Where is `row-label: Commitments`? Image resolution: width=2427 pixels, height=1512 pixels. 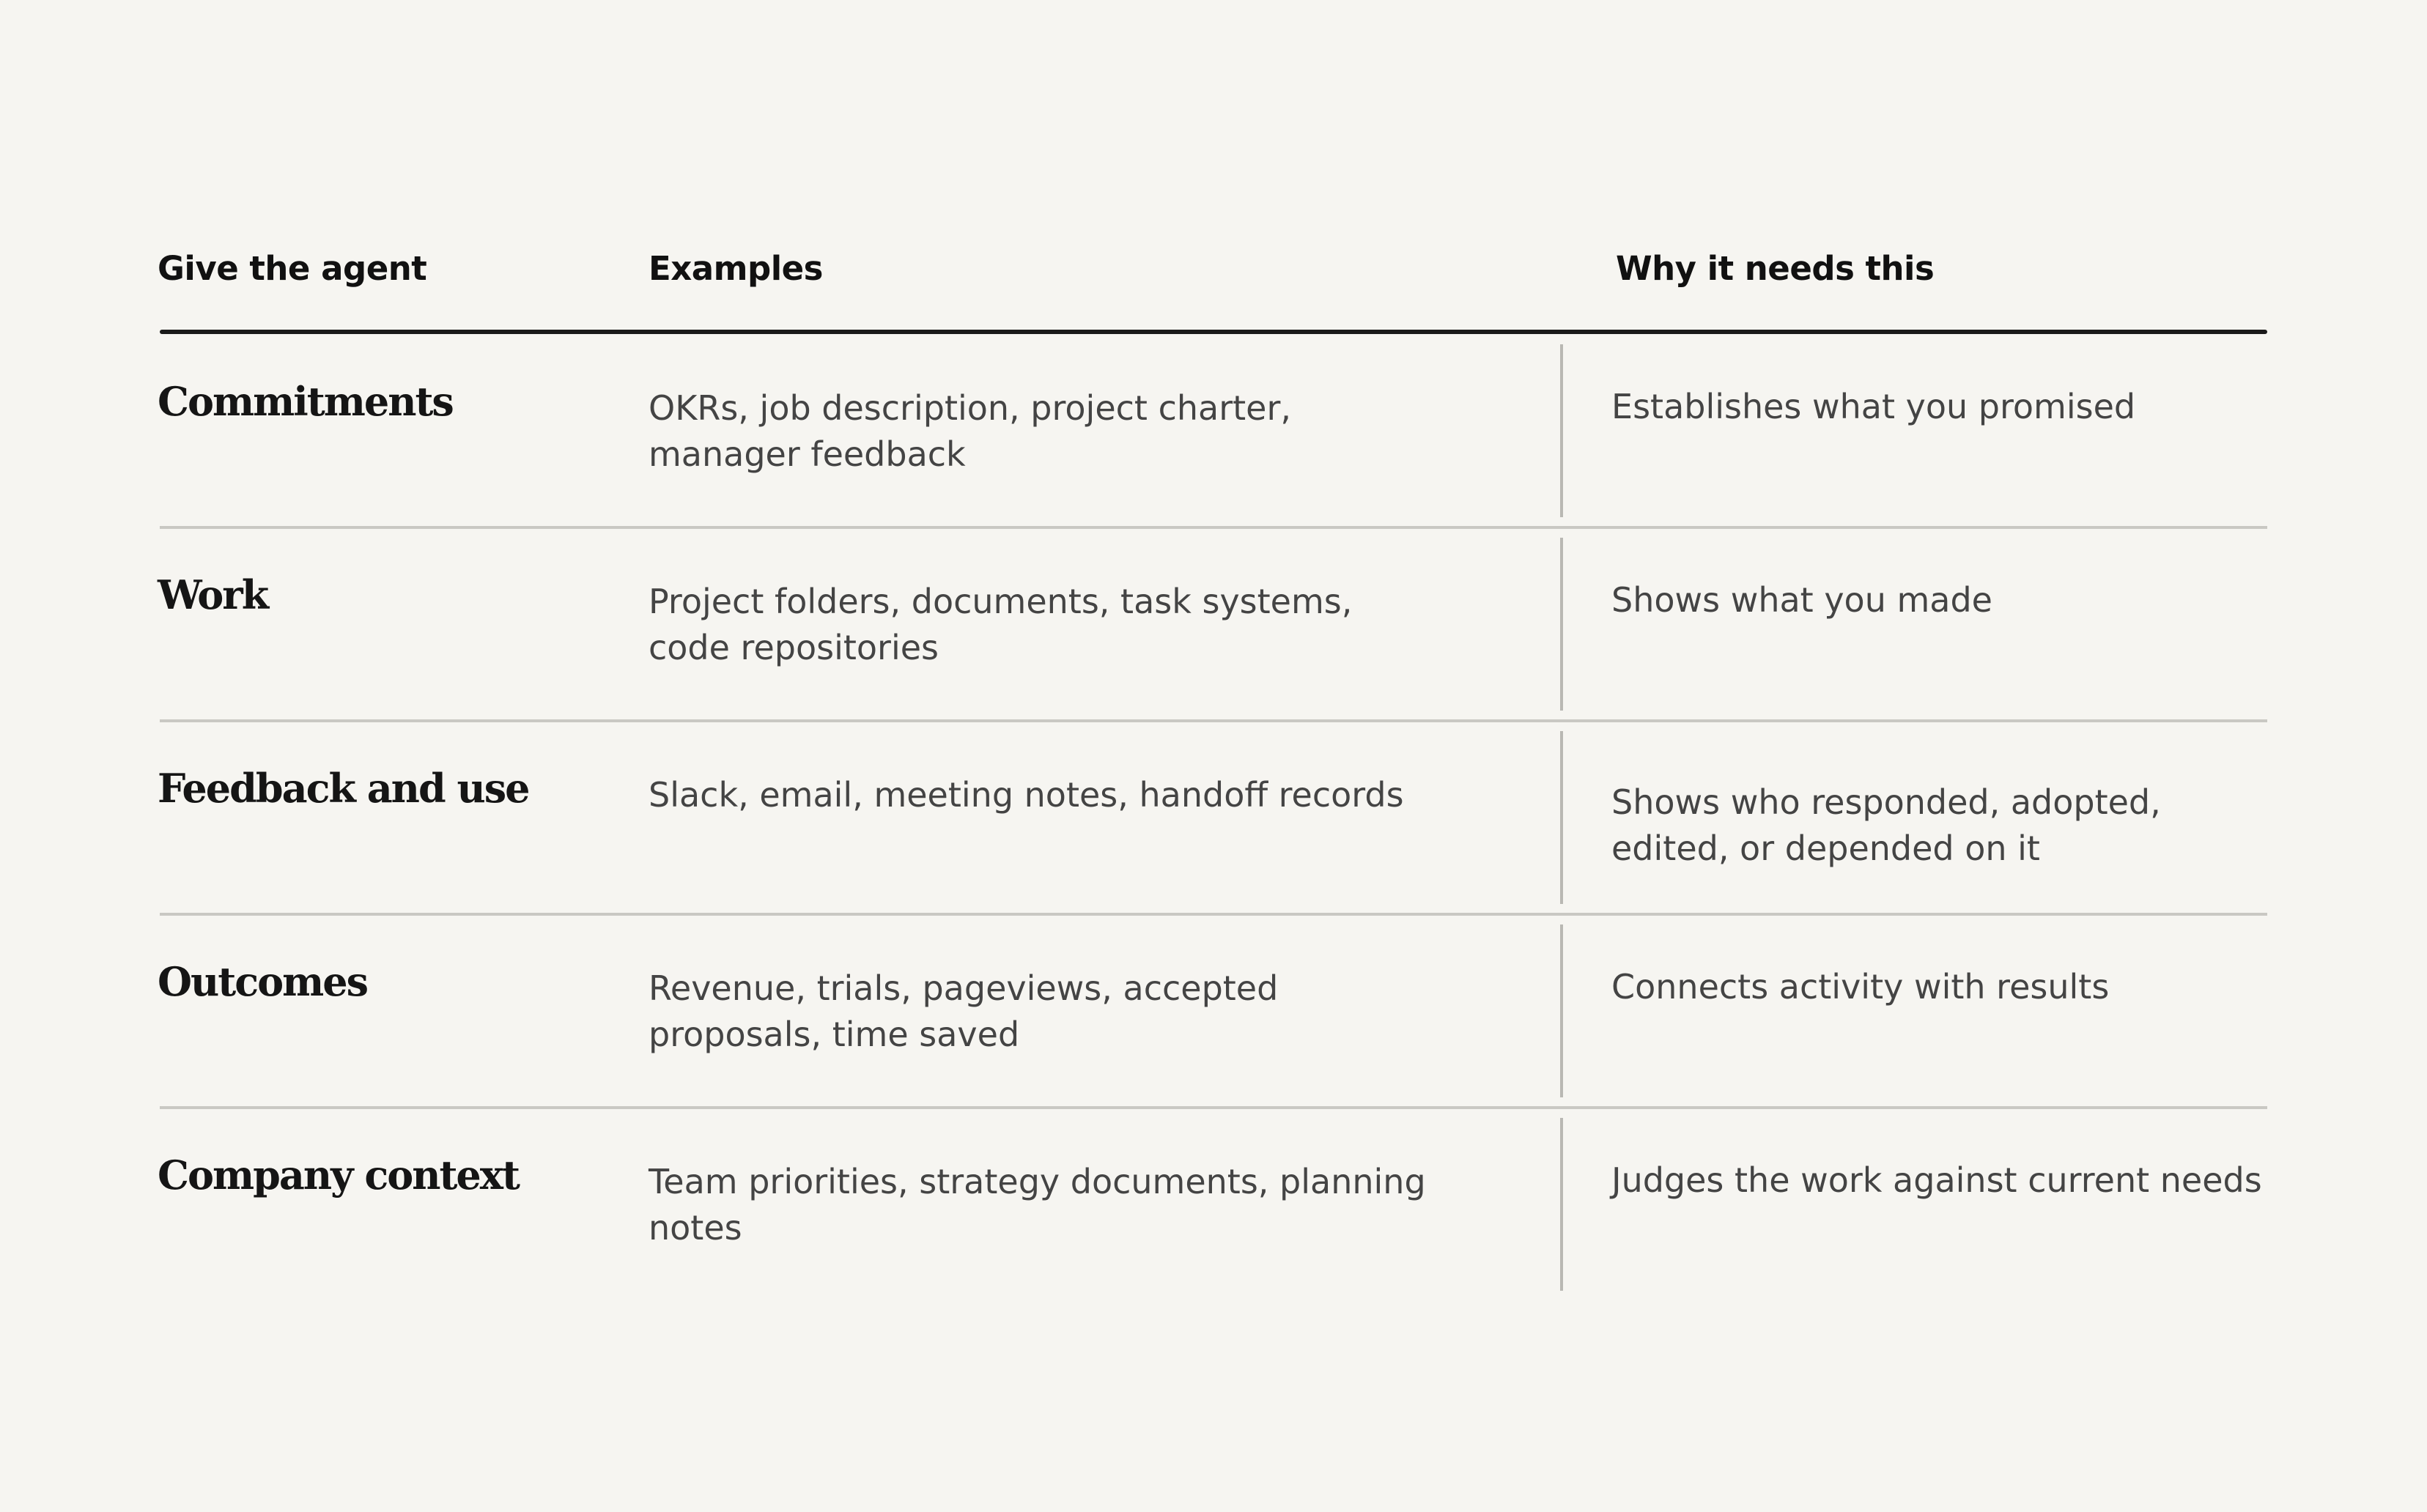
row-label: Commitments is located at coordinates (306, 401).